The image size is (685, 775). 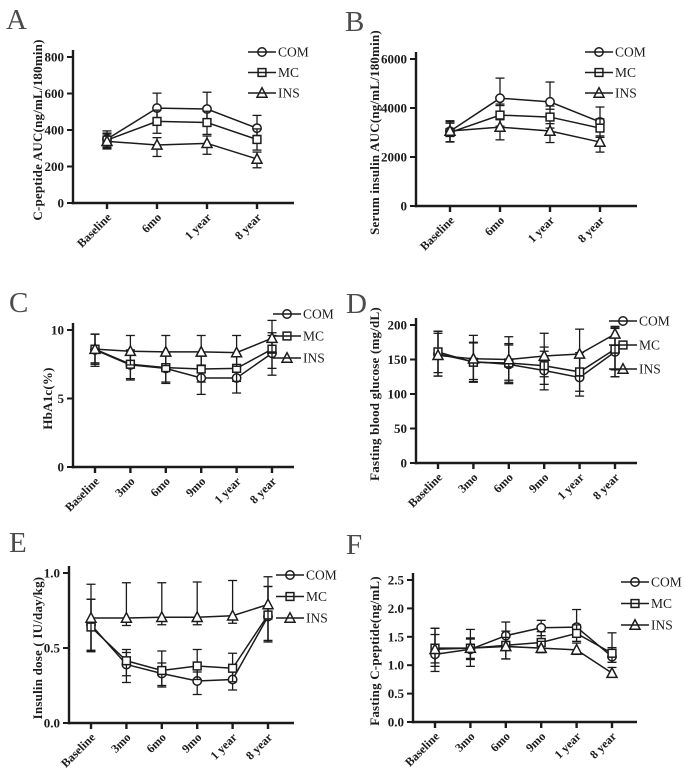 I want to click on panel-letter-f: F, so click(x=354, y=545).